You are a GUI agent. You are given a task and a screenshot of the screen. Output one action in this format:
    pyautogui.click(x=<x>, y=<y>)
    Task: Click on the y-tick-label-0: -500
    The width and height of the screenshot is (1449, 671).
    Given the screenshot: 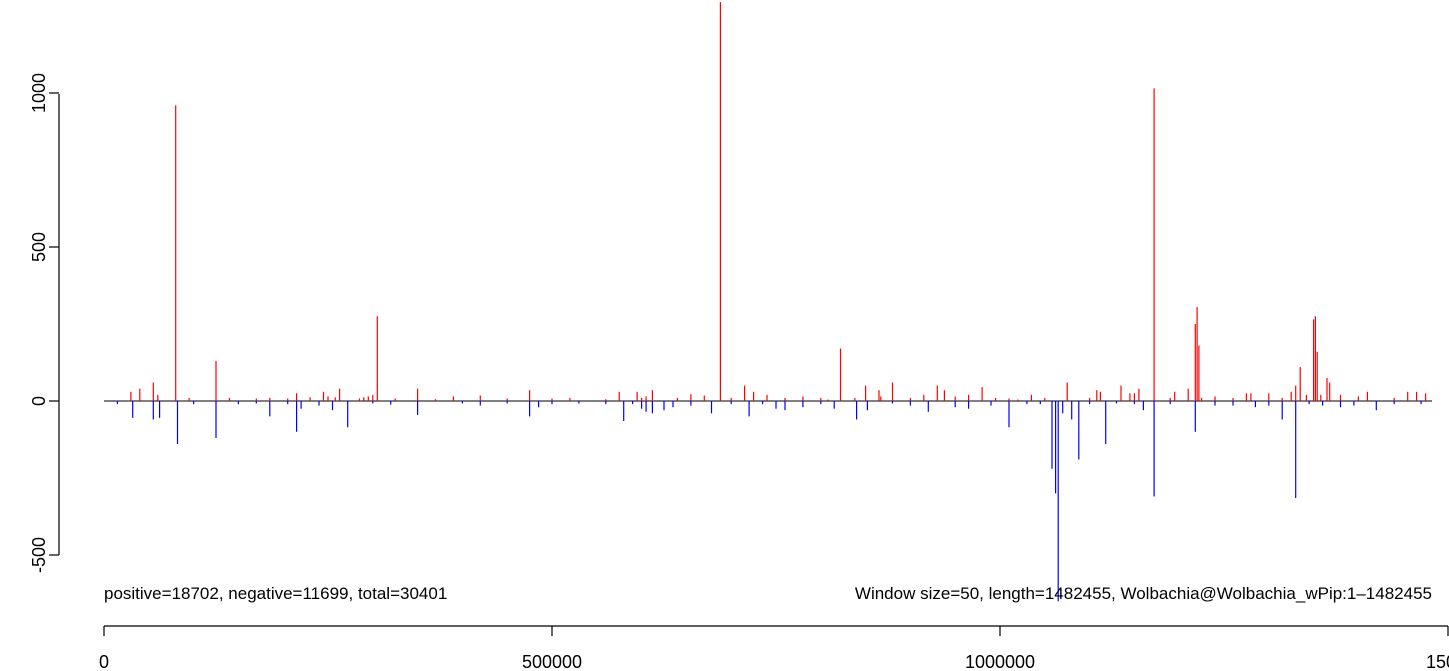 What is the action you would take?
    pyautogui.click(x=39, y=555)
    